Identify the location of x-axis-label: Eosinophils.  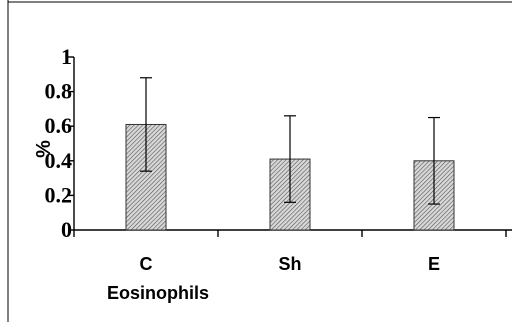
(158, 293).